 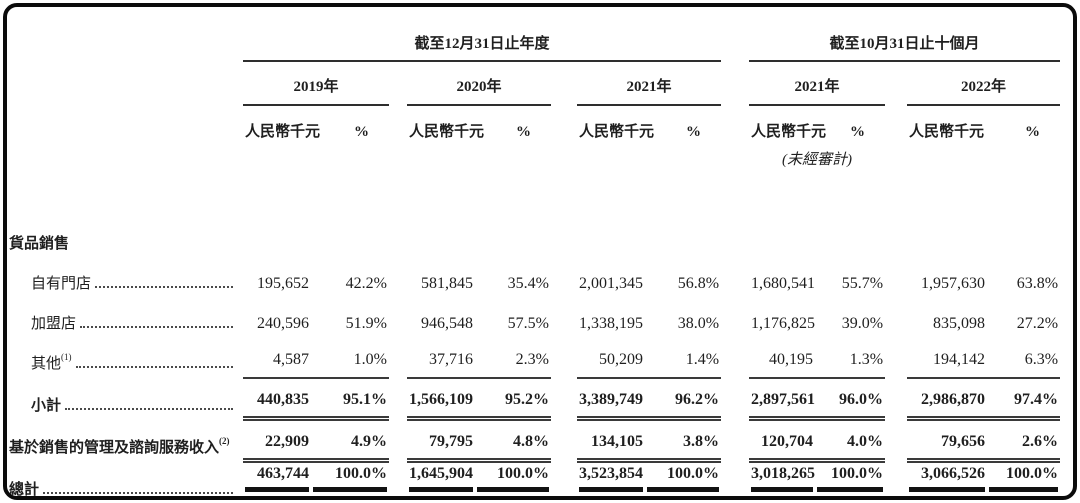 What do you see at coordinates (126, 480) in the screenshot?
I see `row-label-total: 總計` at bounding box center [126, 480].